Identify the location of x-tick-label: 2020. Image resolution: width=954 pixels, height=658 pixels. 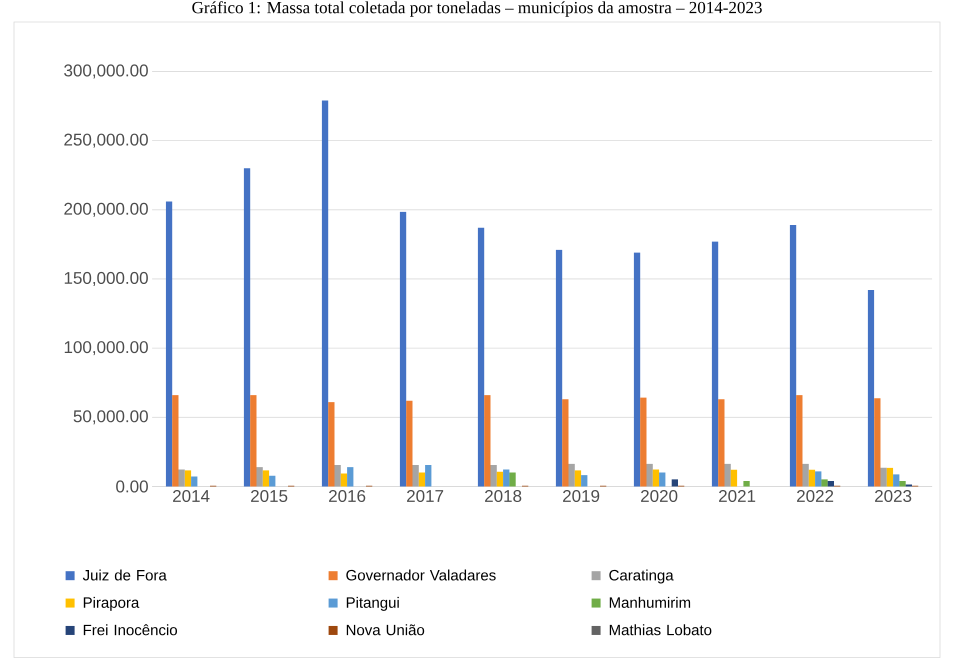
(659, 496).